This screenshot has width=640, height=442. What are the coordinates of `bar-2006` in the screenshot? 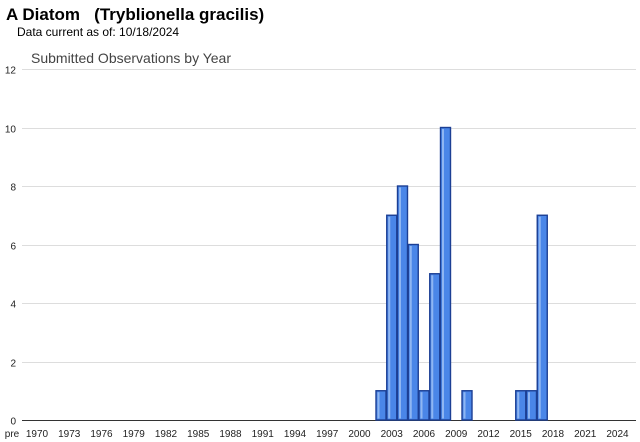 It's located at (424, 405).